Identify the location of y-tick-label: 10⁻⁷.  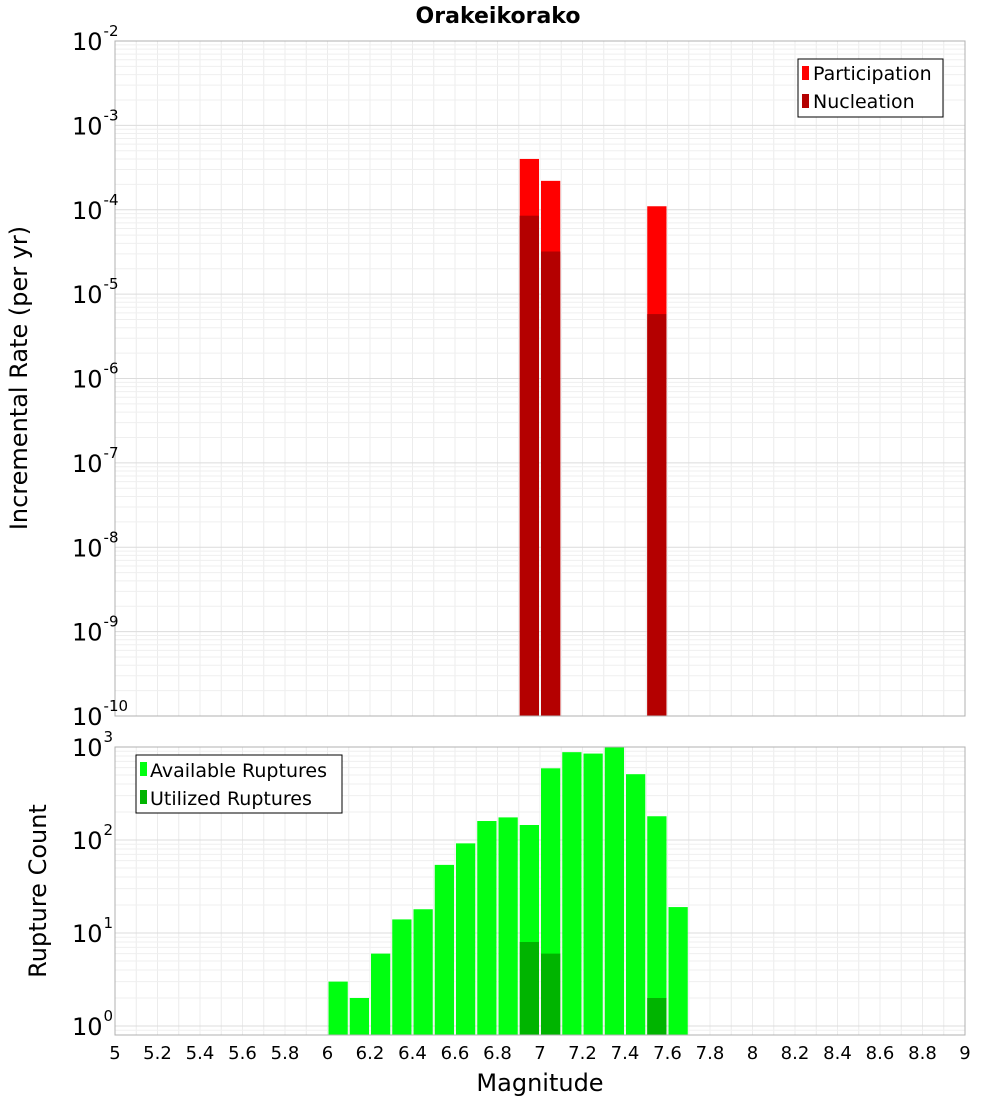
(95, 461).